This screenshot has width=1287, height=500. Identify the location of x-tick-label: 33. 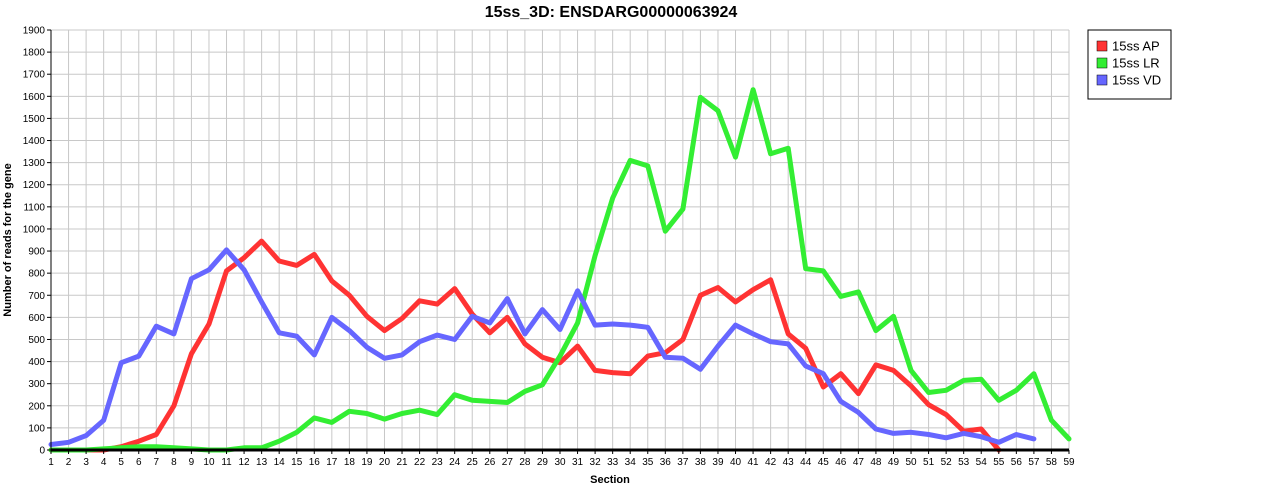
(613, 462).